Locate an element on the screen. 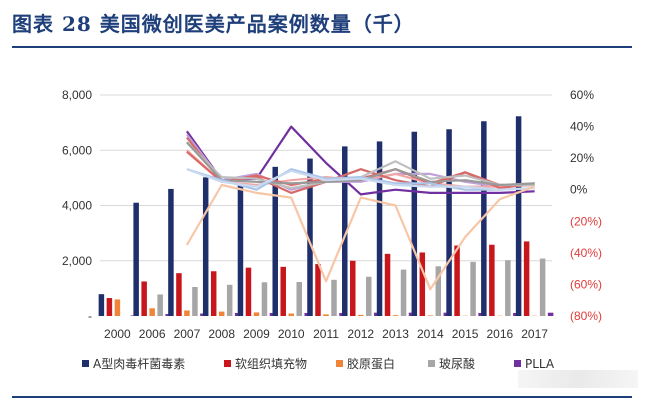  title-divider is located at coordinates (322, 47).